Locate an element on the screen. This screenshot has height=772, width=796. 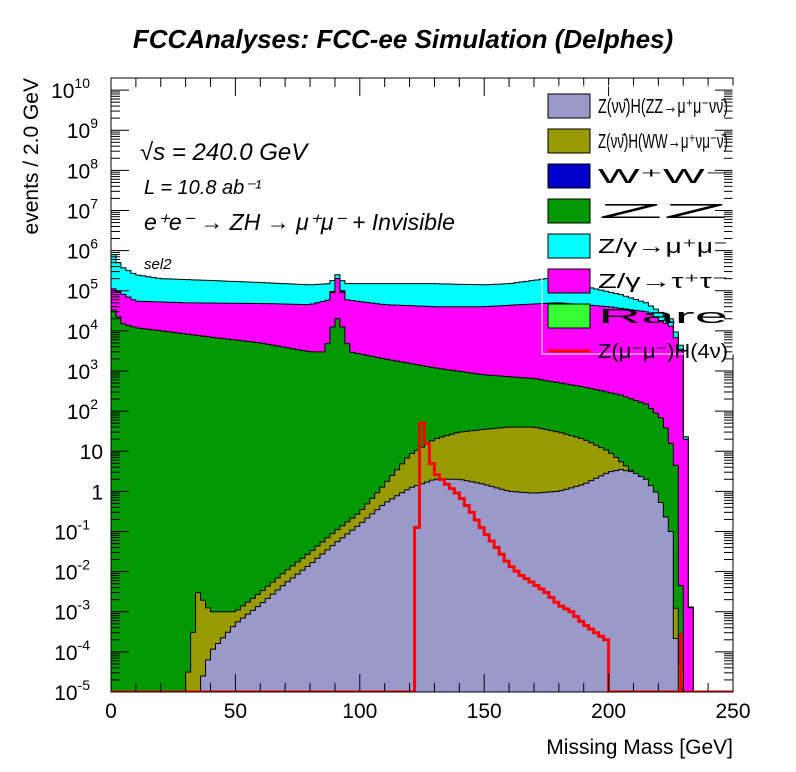
y-tick-label: 10⁷ is located at coordinates (82, 209).